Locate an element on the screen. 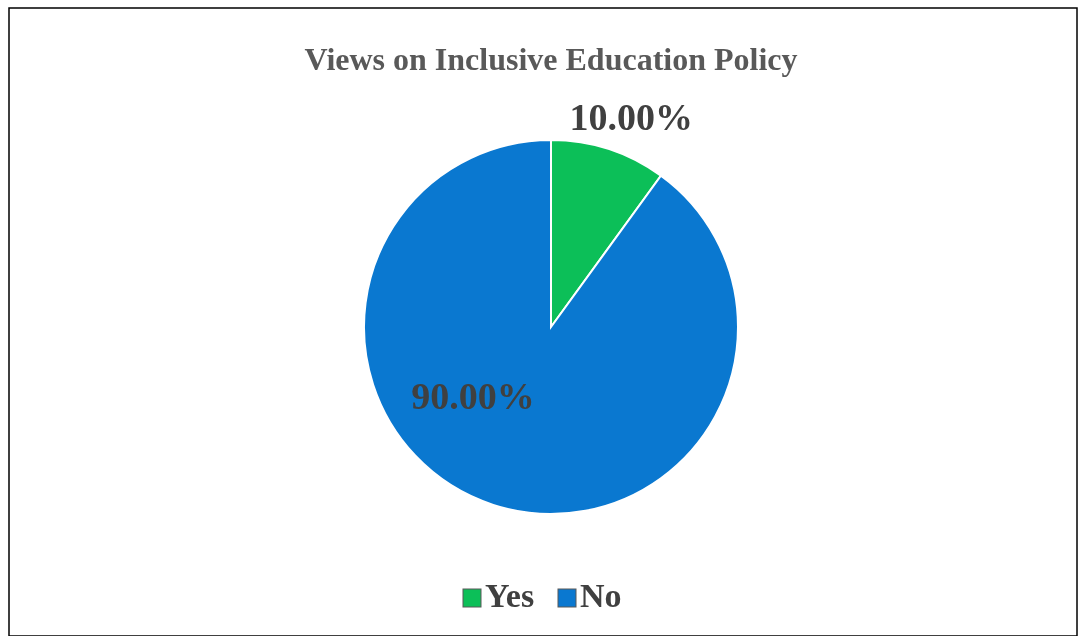  data-label: 10.00% is located at coordinates (631, 117).